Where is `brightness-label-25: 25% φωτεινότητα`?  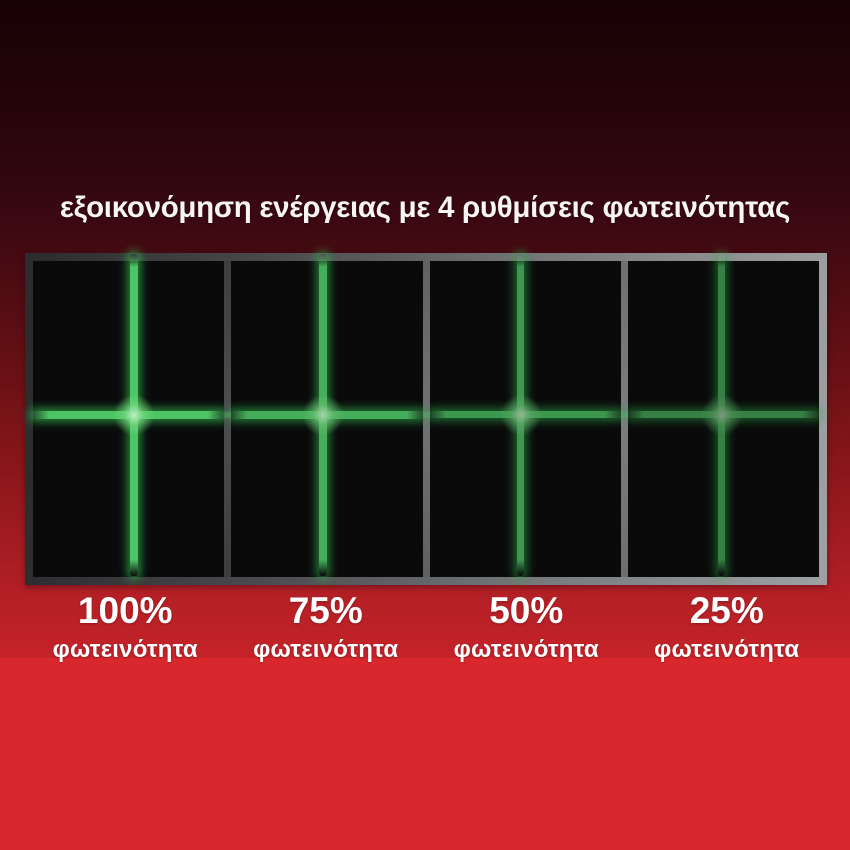
brightness-label-25: 25% φωτεινότητα is located at coordinates (727, 628).